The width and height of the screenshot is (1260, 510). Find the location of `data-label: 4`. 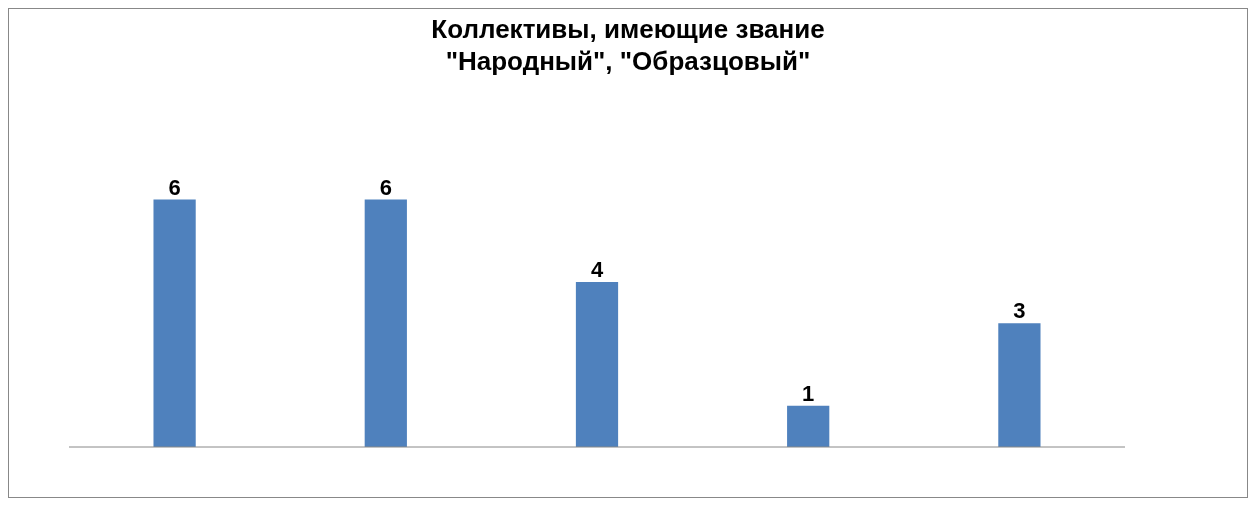

data-label: 4 is located at coordinates (597, 269).